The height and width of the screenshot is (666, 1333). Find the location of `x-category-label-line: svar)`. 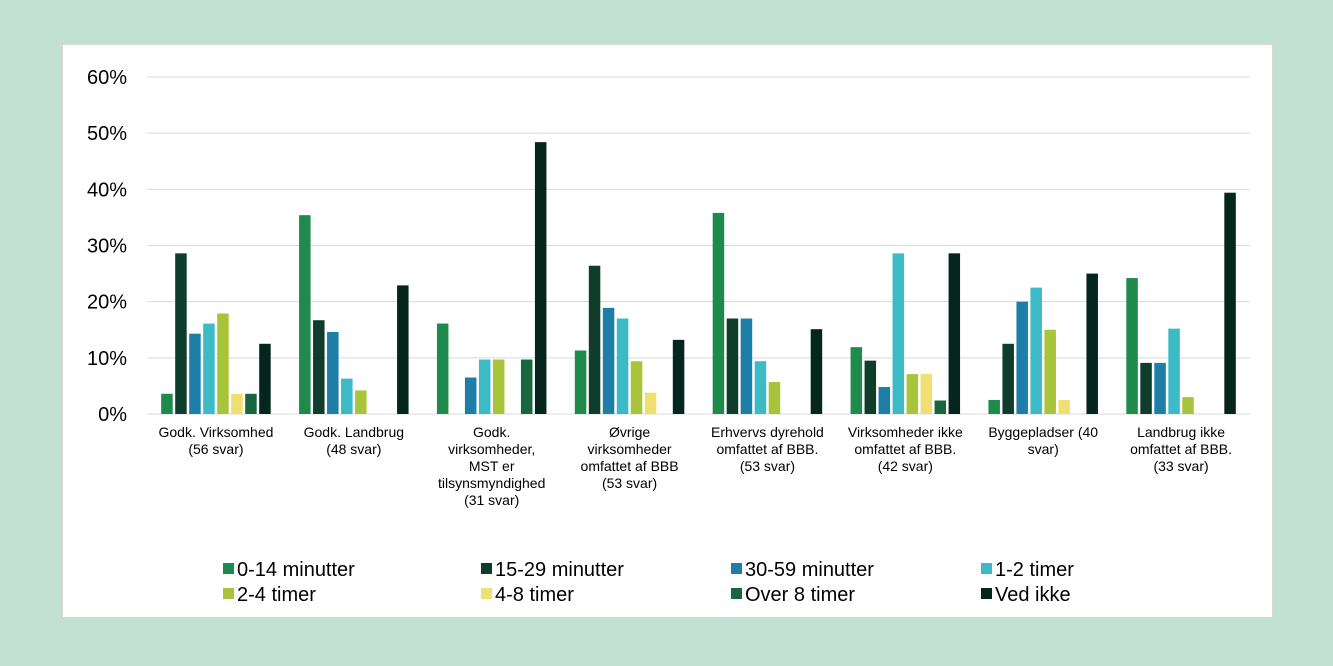

x-category-label-line: svar) is located at coordinates (1043, 449).